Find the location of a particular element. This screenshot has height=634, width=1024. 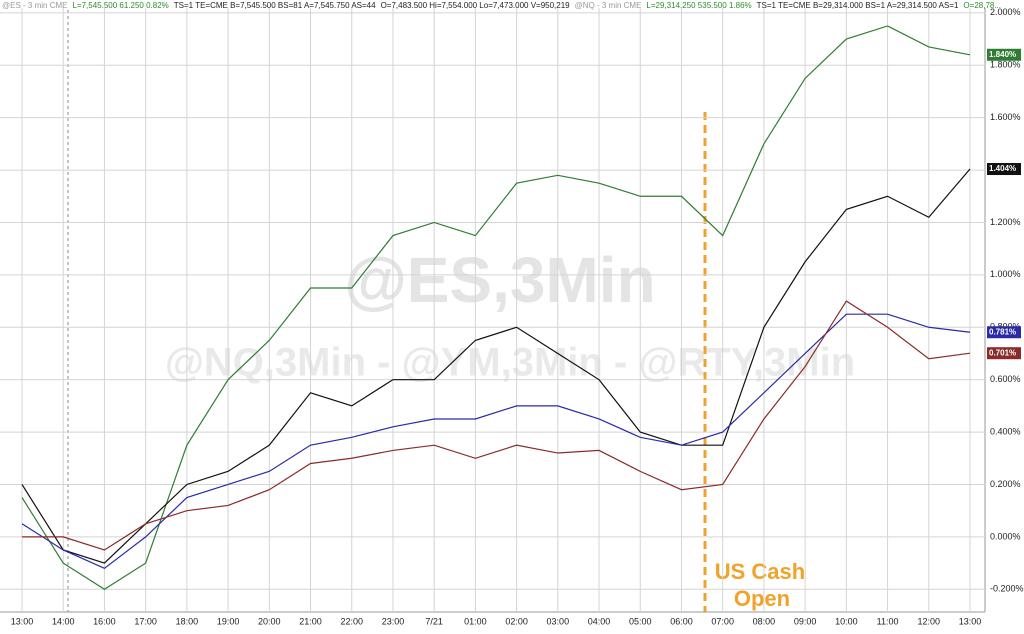

x-tick-label: 03:00 is located at coordinates (558, 621).